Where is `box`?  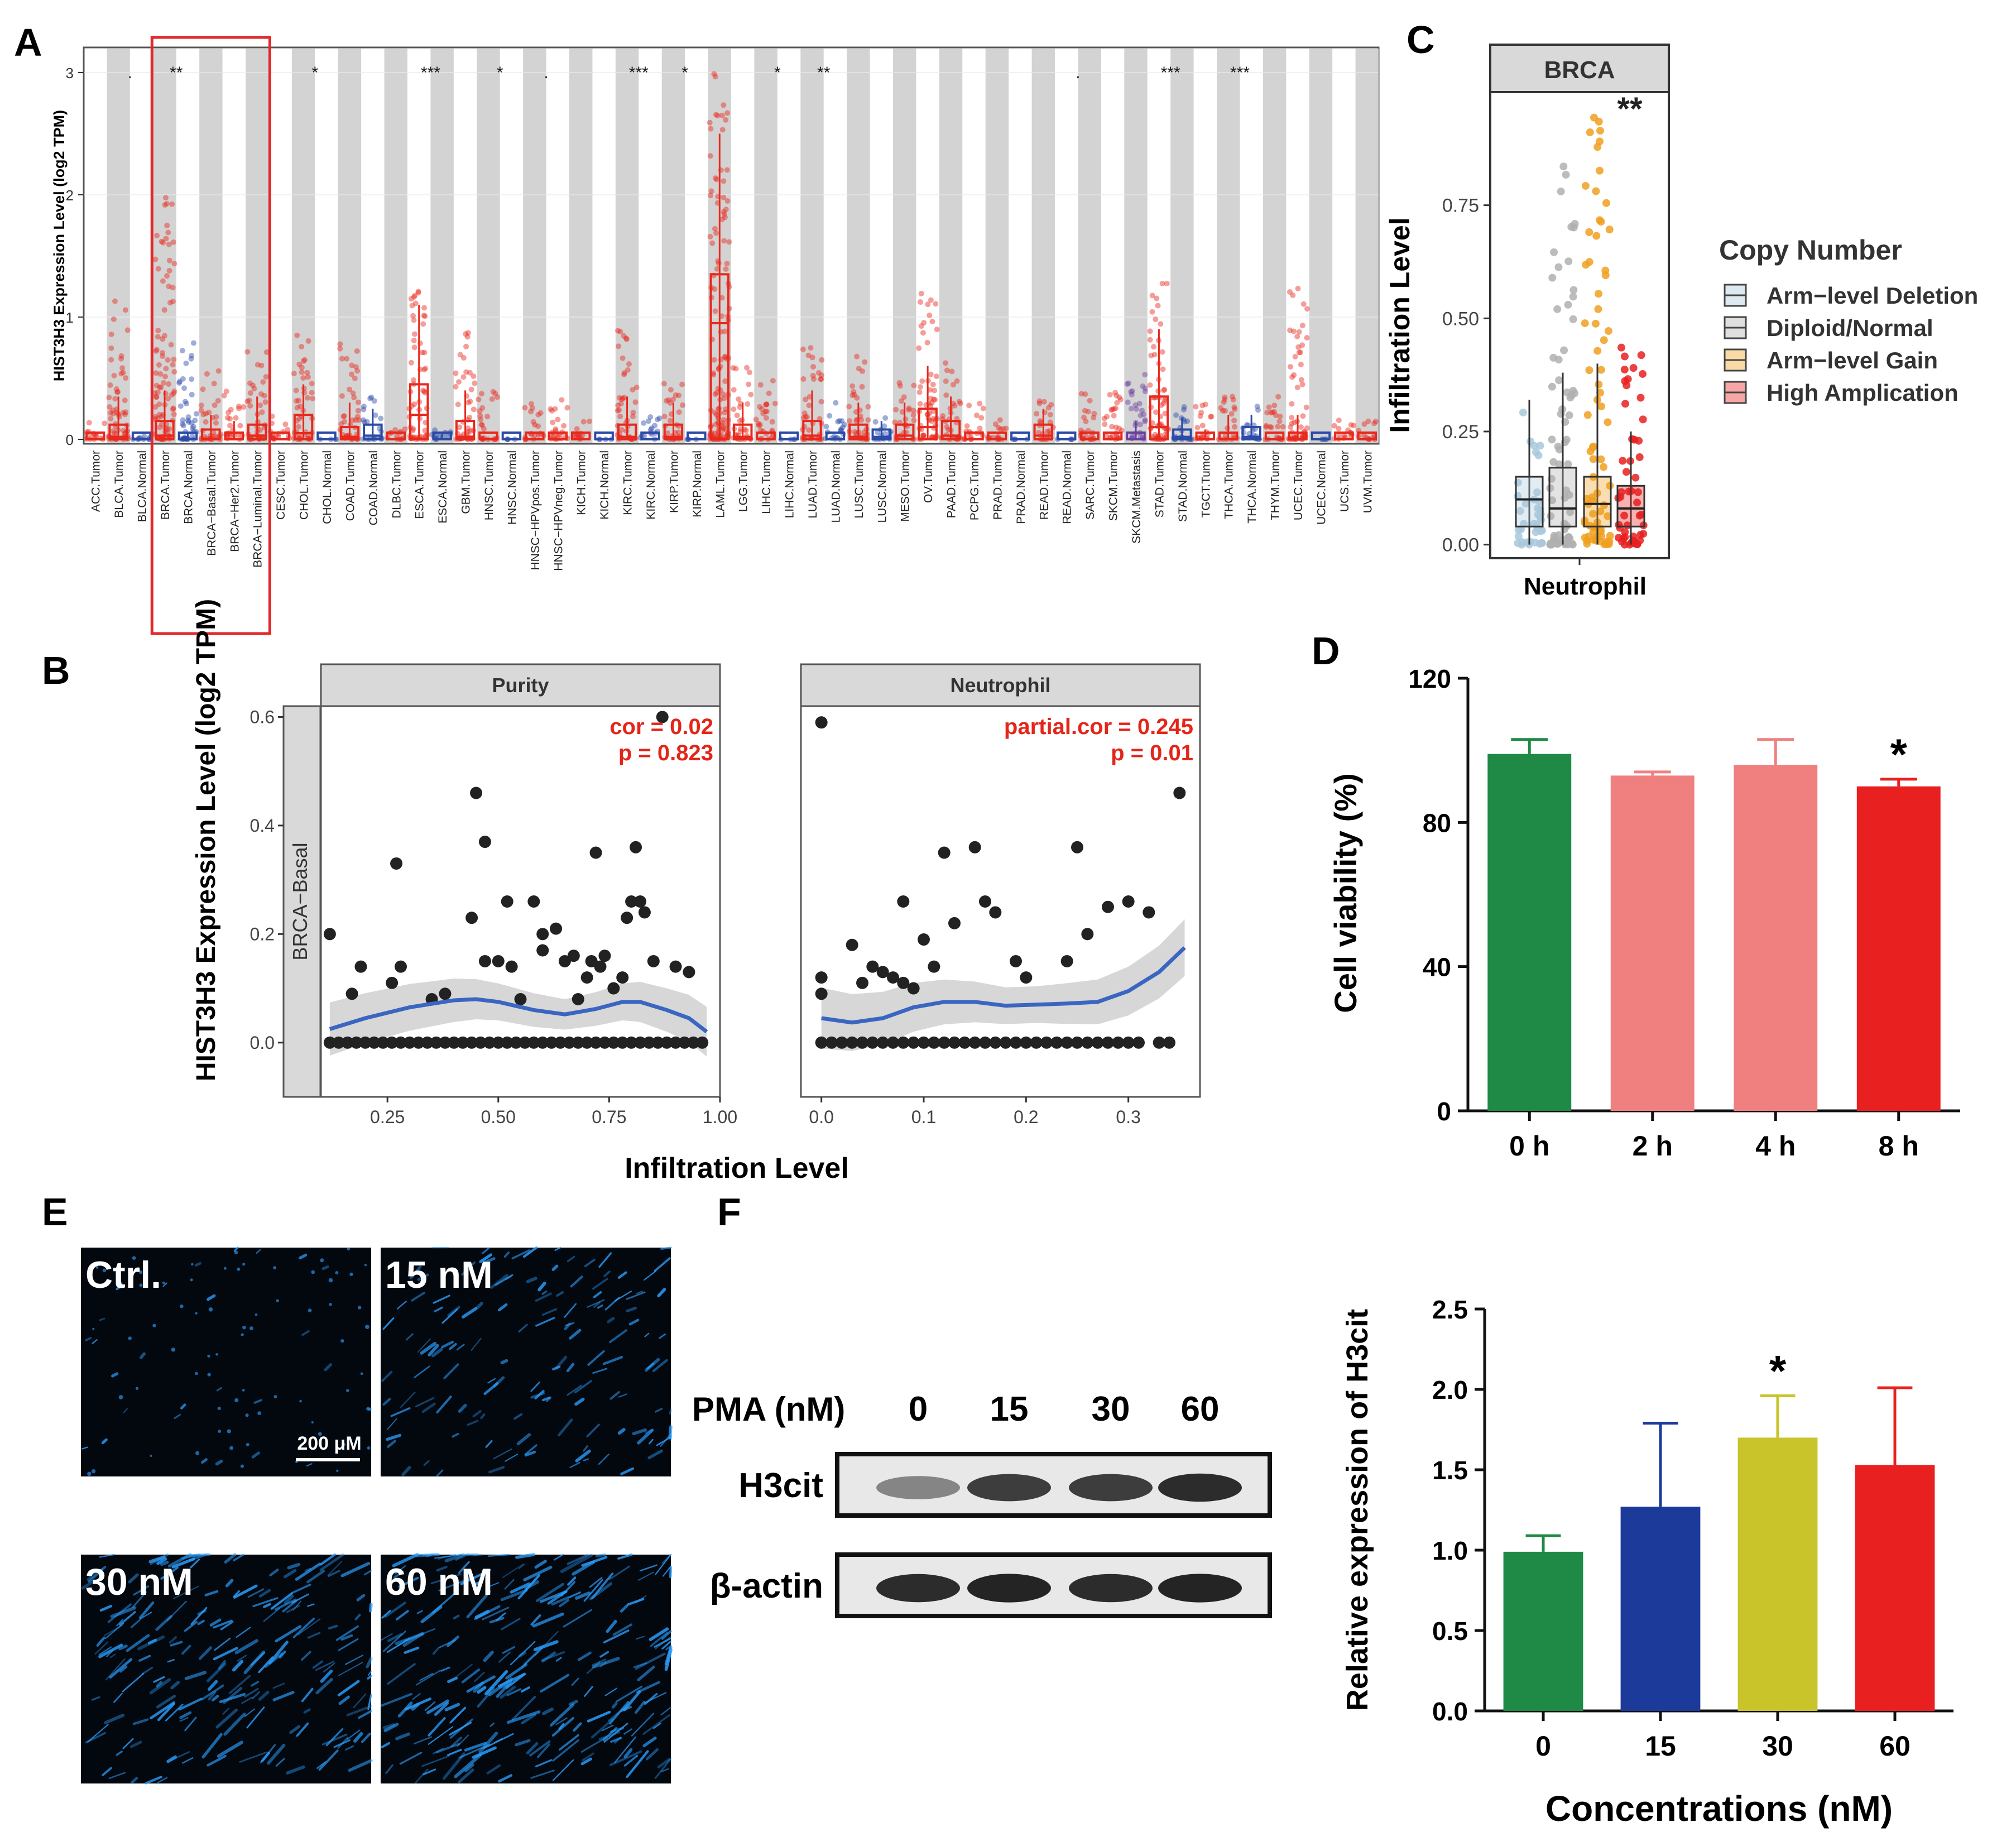
box is located at coordinates (1563, 497).